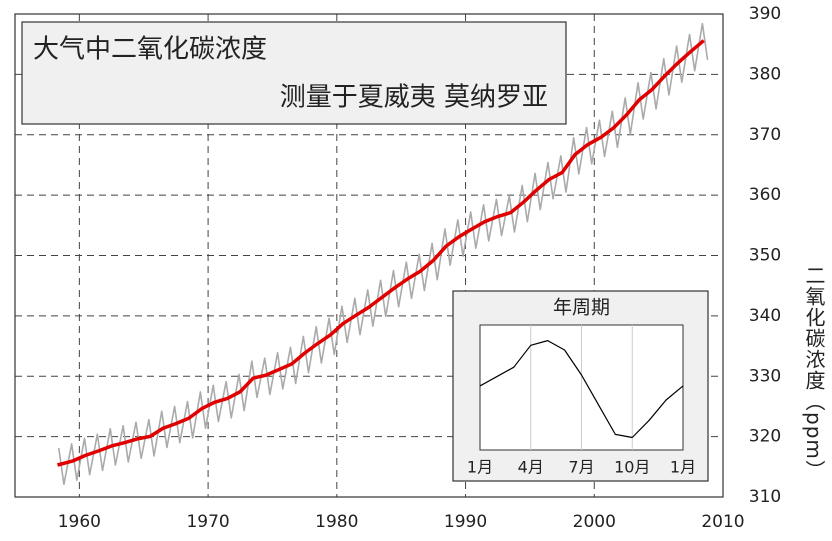 This screenshot has height=541, width=832. What do you see at coordinates (765, 135) in the screenshot?
I see `y-tick-label: 370` at bounding box center [765, 135].